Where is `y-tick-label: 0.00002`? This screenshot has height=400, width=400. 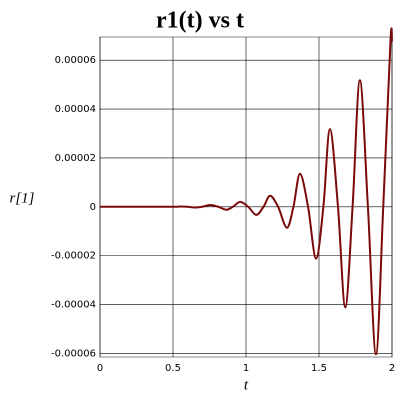
y-tick-label: 0.00002 is located at coordinates (75, 158).